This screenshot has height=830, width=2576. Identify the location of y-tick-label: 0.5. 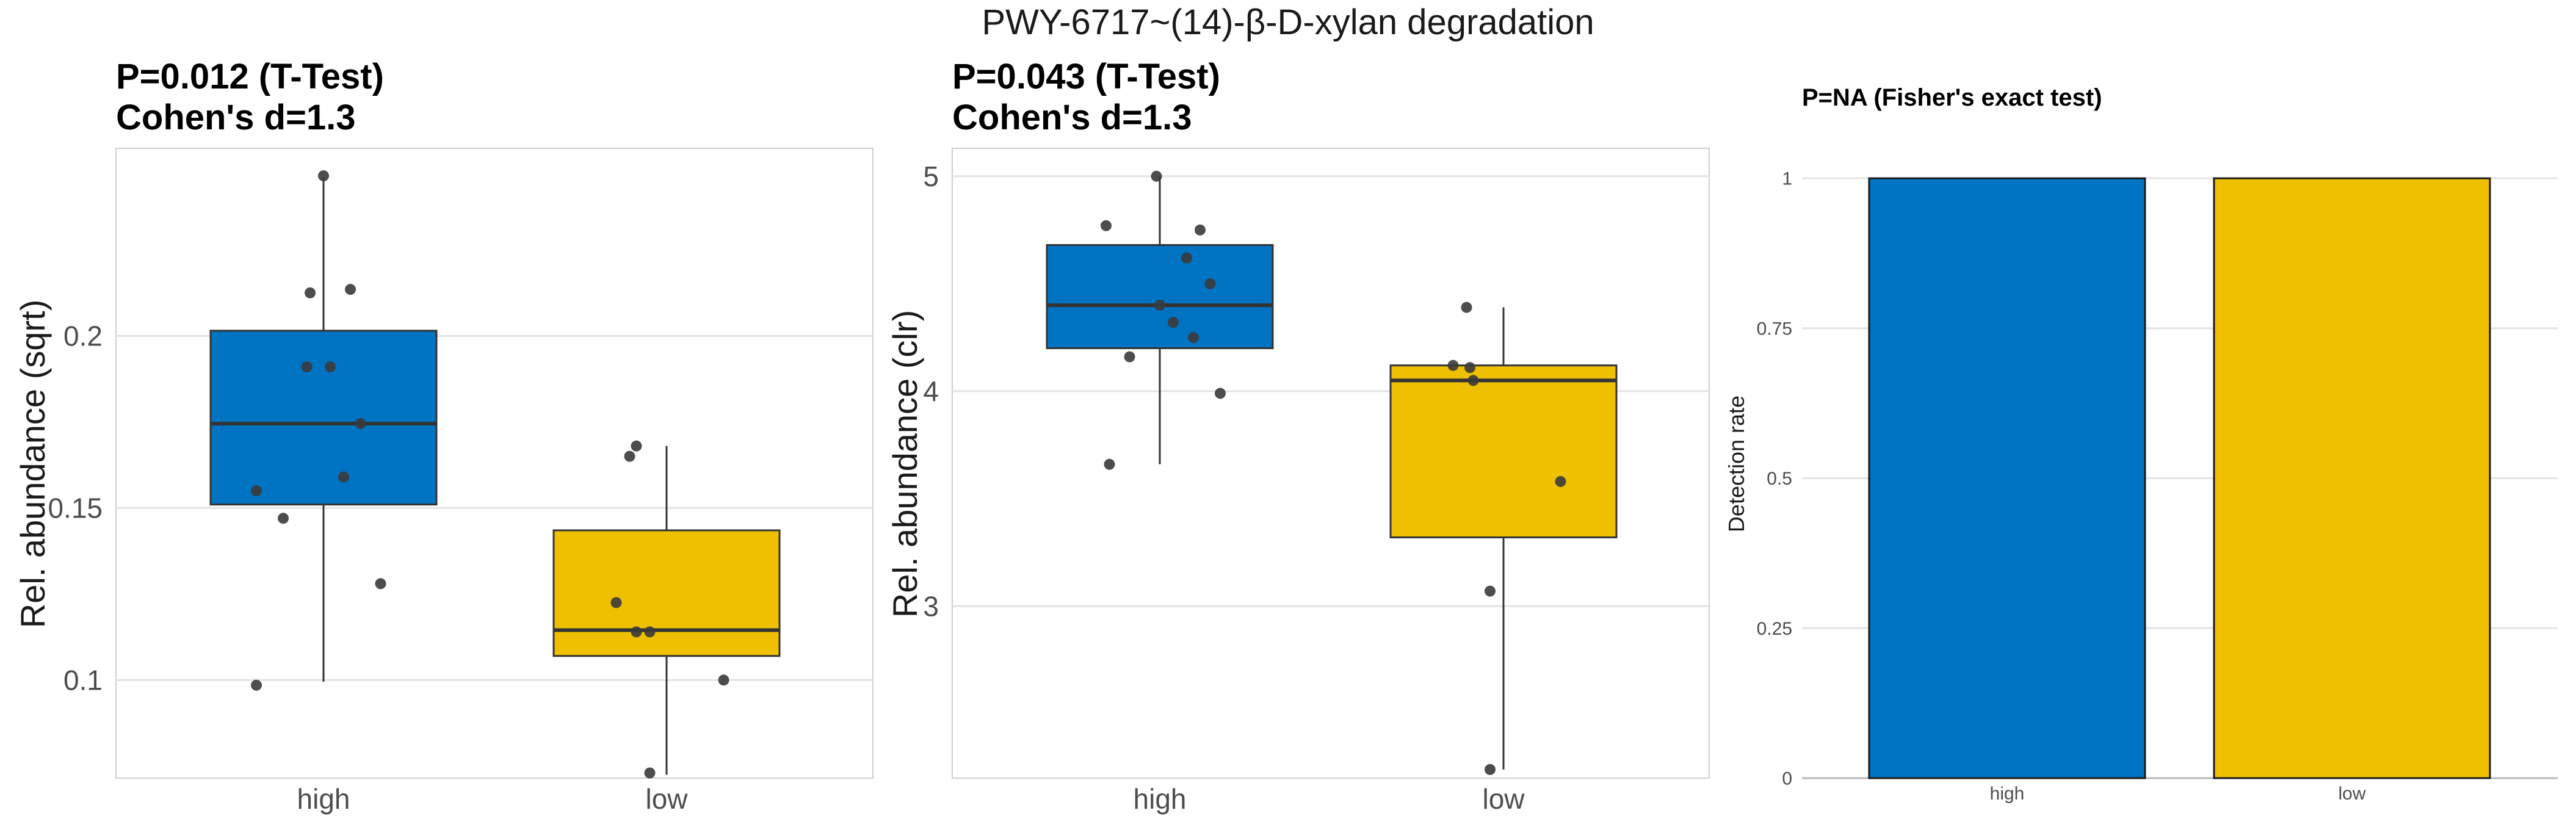
(1779, 479).